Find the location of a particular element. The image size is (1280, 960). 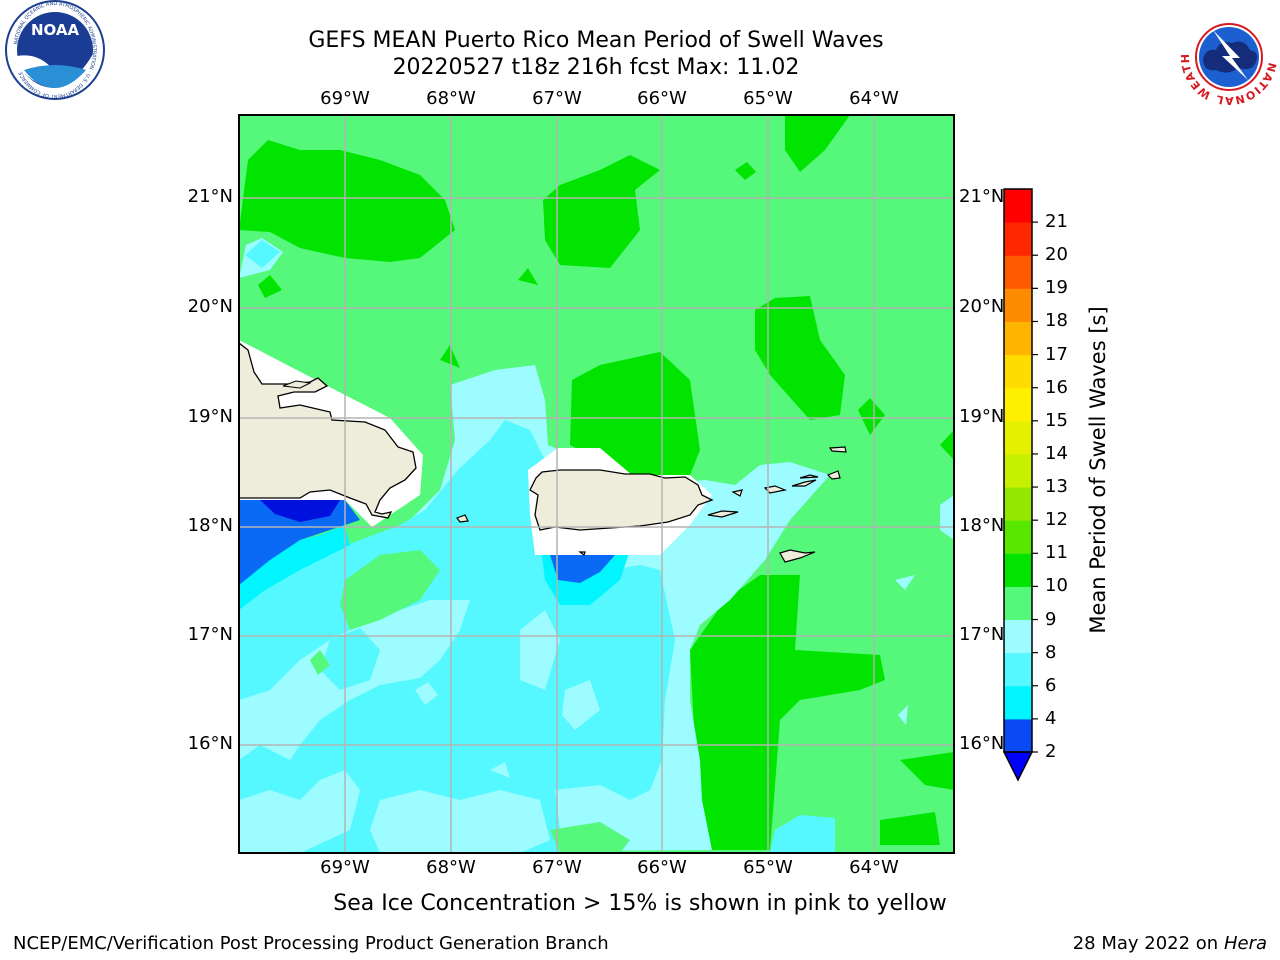

colorbar-tick-8: 8 is located at coordinates (1051, 652).